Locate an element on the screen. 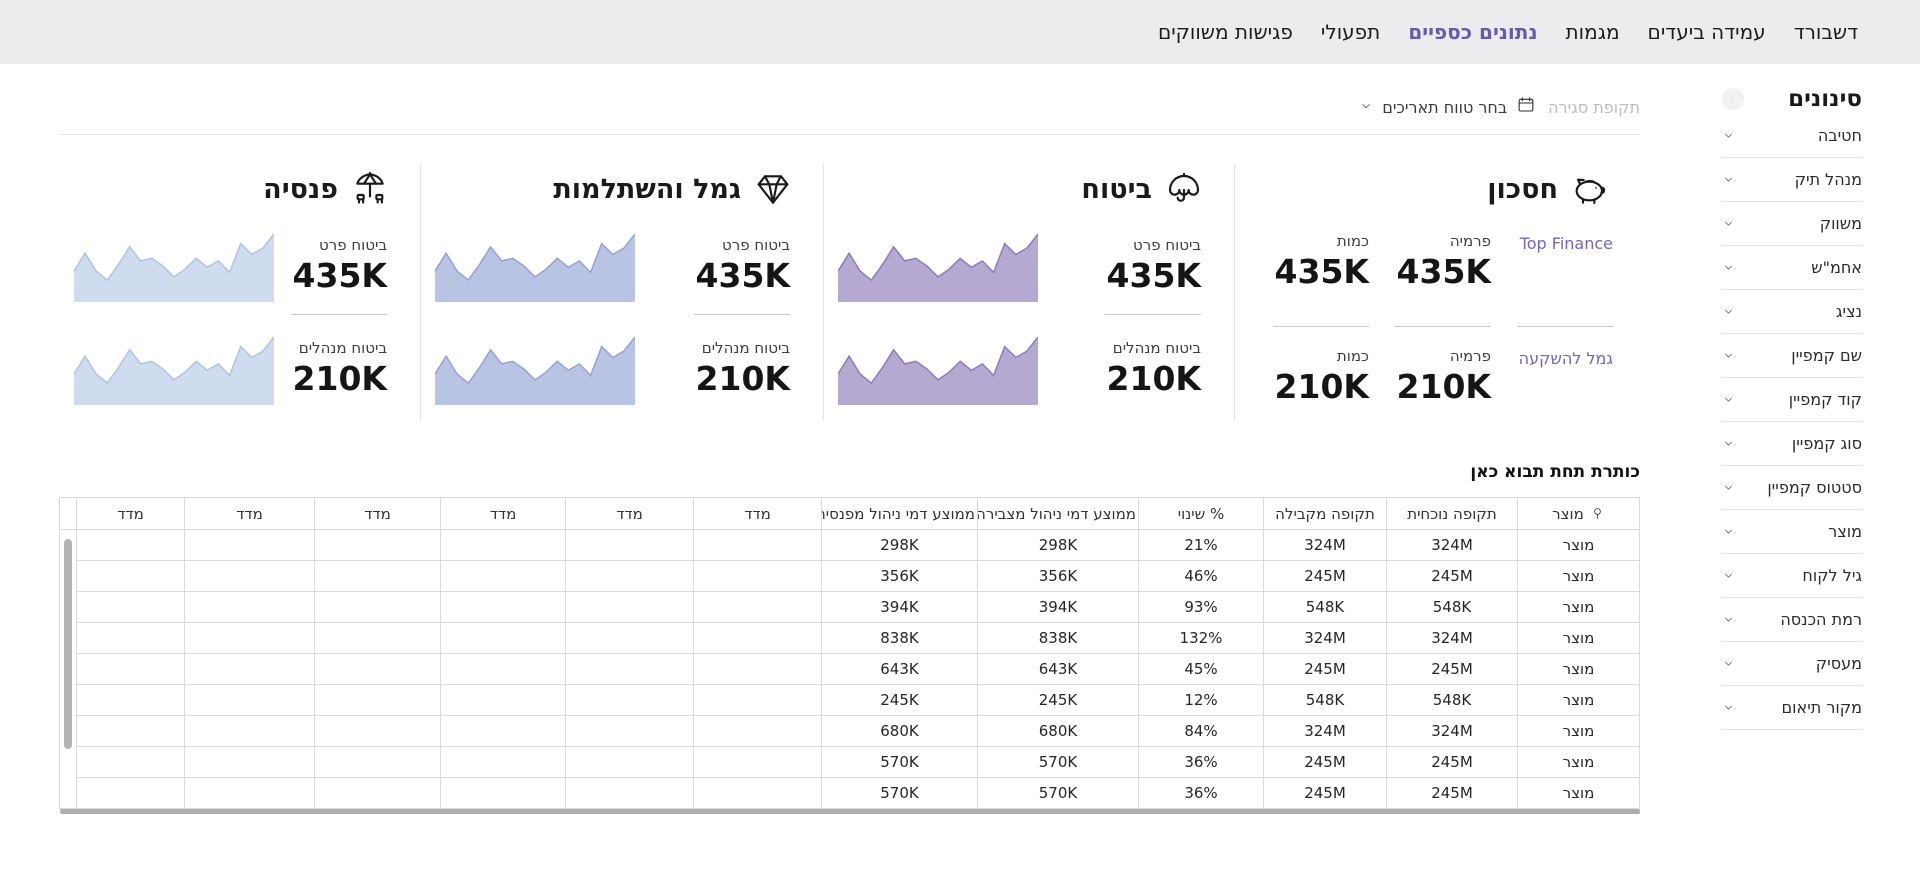 The width and height of the screenshot is (1920, 880). column-header-label: תקופה נוכחית is located at coordinates (1452, 513).